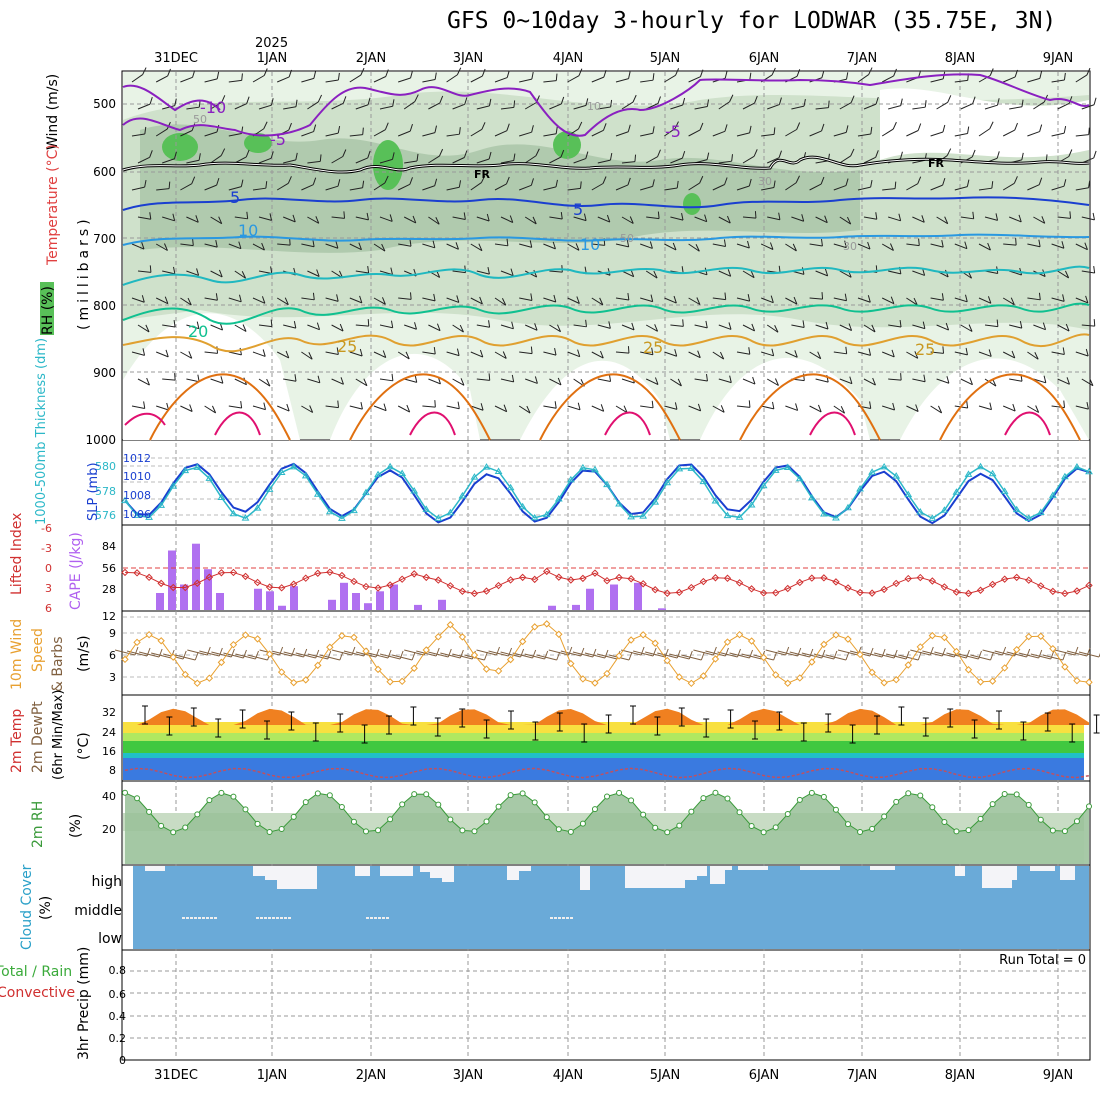 The height and width of the screenshot is (1100, 1100). Describe the element at coordinates (209, 800) in the screenshot. I see `rh2m-marker` at that location.